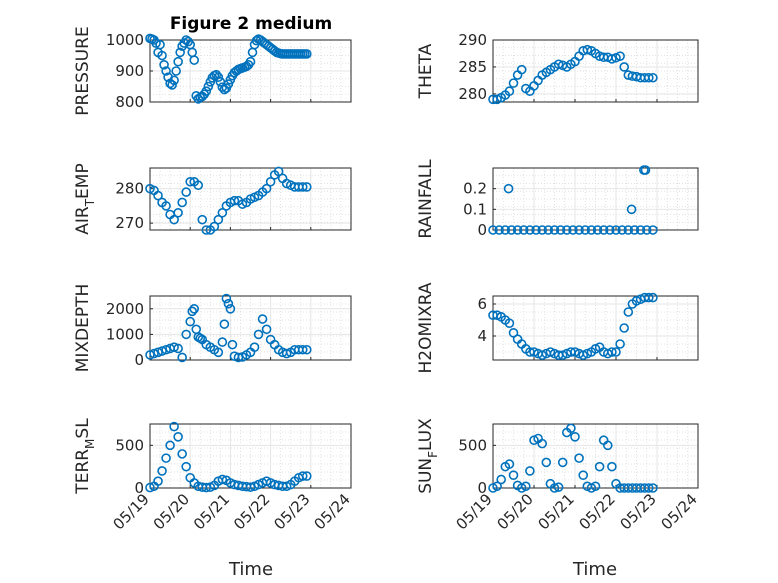 This screenshot has width=778, height=583. What do you see at coordinates (679, 511) in the screenshot?
I see `x-tick-label: 05/24` at bounding box center [679, 511].